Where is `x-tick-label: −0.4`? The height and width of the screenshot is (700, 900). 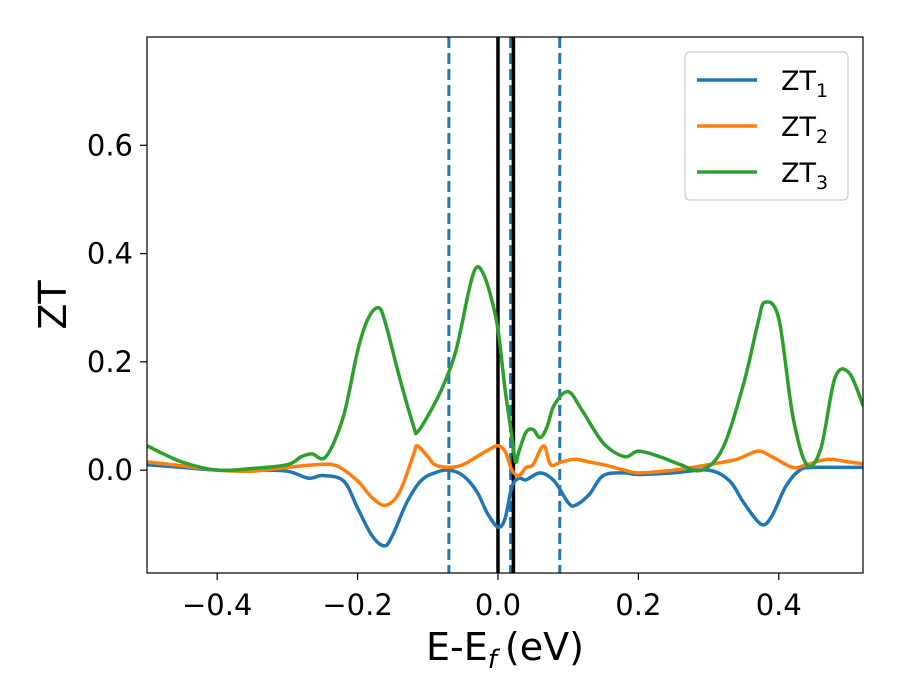
x-tick-label: −0.4 is located at coordinates (217, 605).